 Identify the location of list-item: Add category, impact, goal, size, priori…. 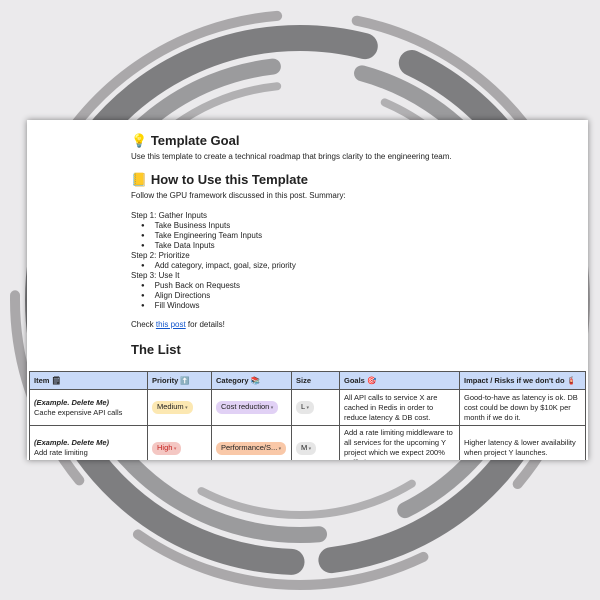
(218, 265).